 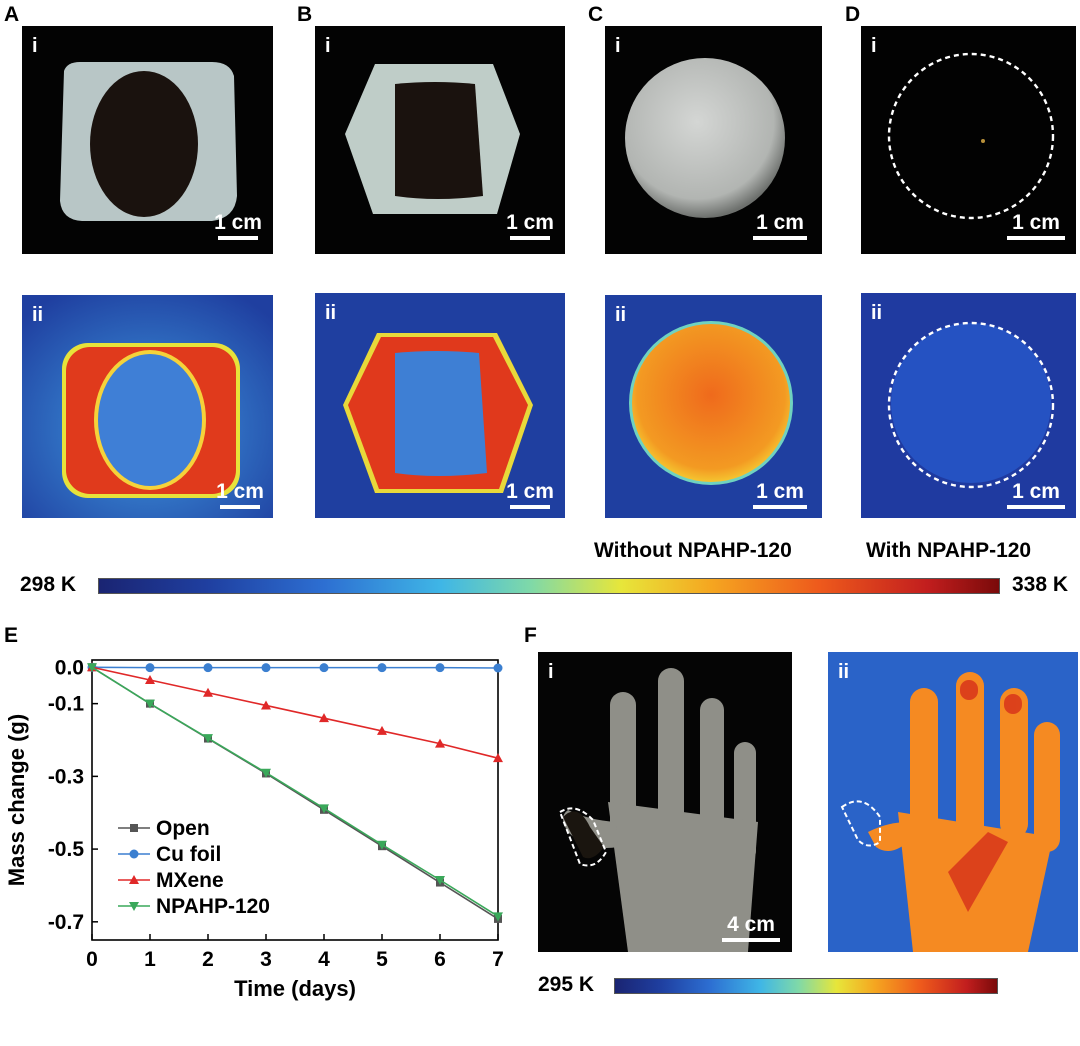 I want to click on scale-text: 4 cm, so click(x=751, y=924).